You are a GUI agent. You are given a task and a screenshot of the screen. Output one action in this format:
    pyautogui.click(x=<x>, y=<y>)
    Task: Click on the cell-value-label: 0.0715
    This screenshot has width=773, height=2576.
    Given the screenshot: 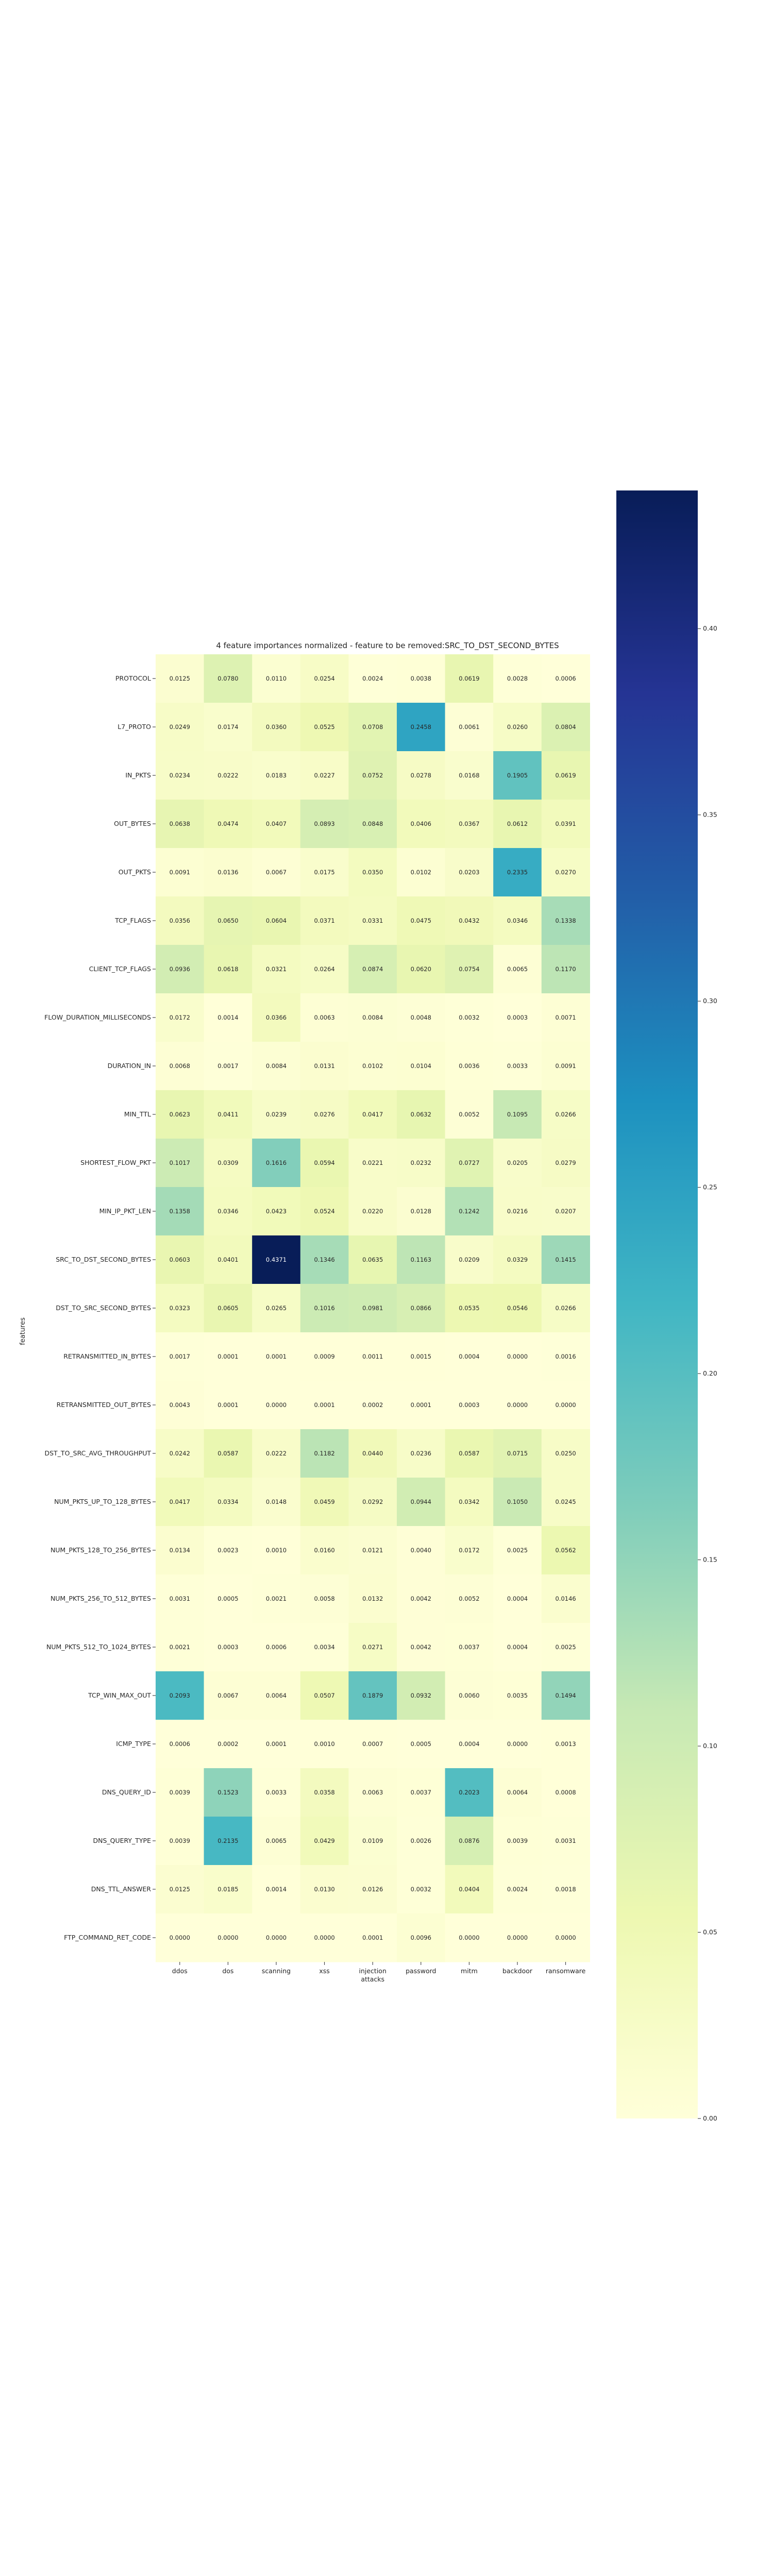 What is the action you would take?
    pyautogui.click(x=517, y=1453)
    